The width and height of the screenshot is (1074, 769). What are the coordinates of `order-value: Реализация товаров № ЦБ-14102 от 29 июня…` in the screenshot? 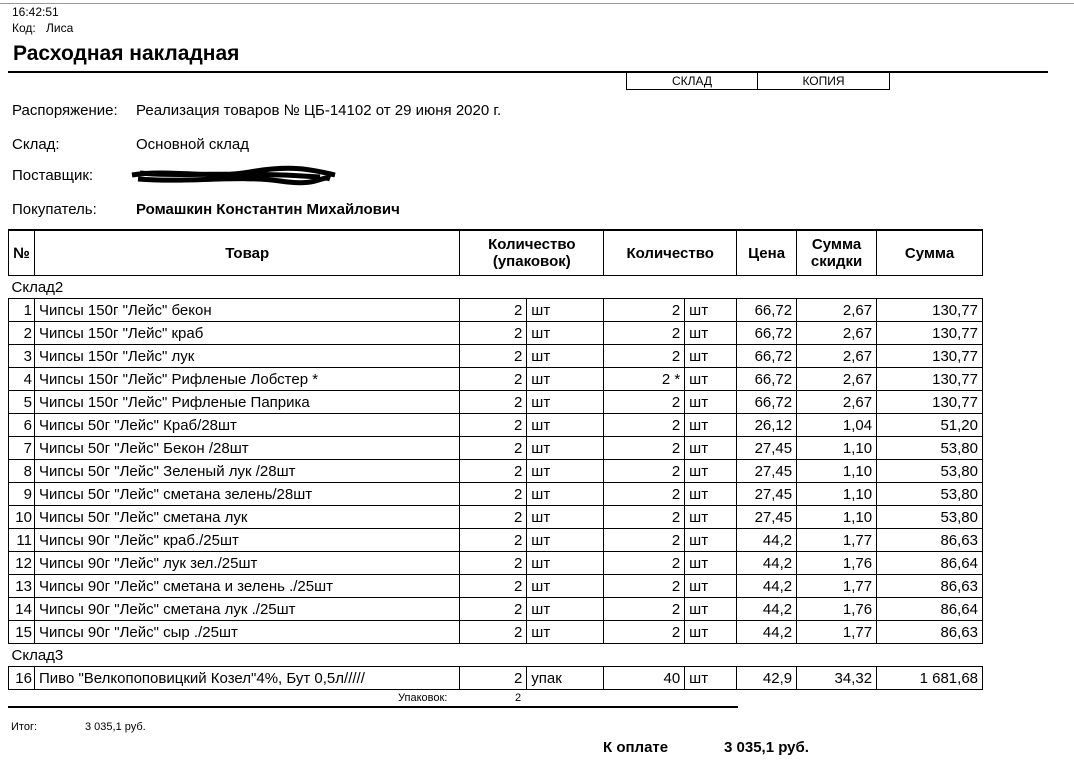 It's located at (319, 110).